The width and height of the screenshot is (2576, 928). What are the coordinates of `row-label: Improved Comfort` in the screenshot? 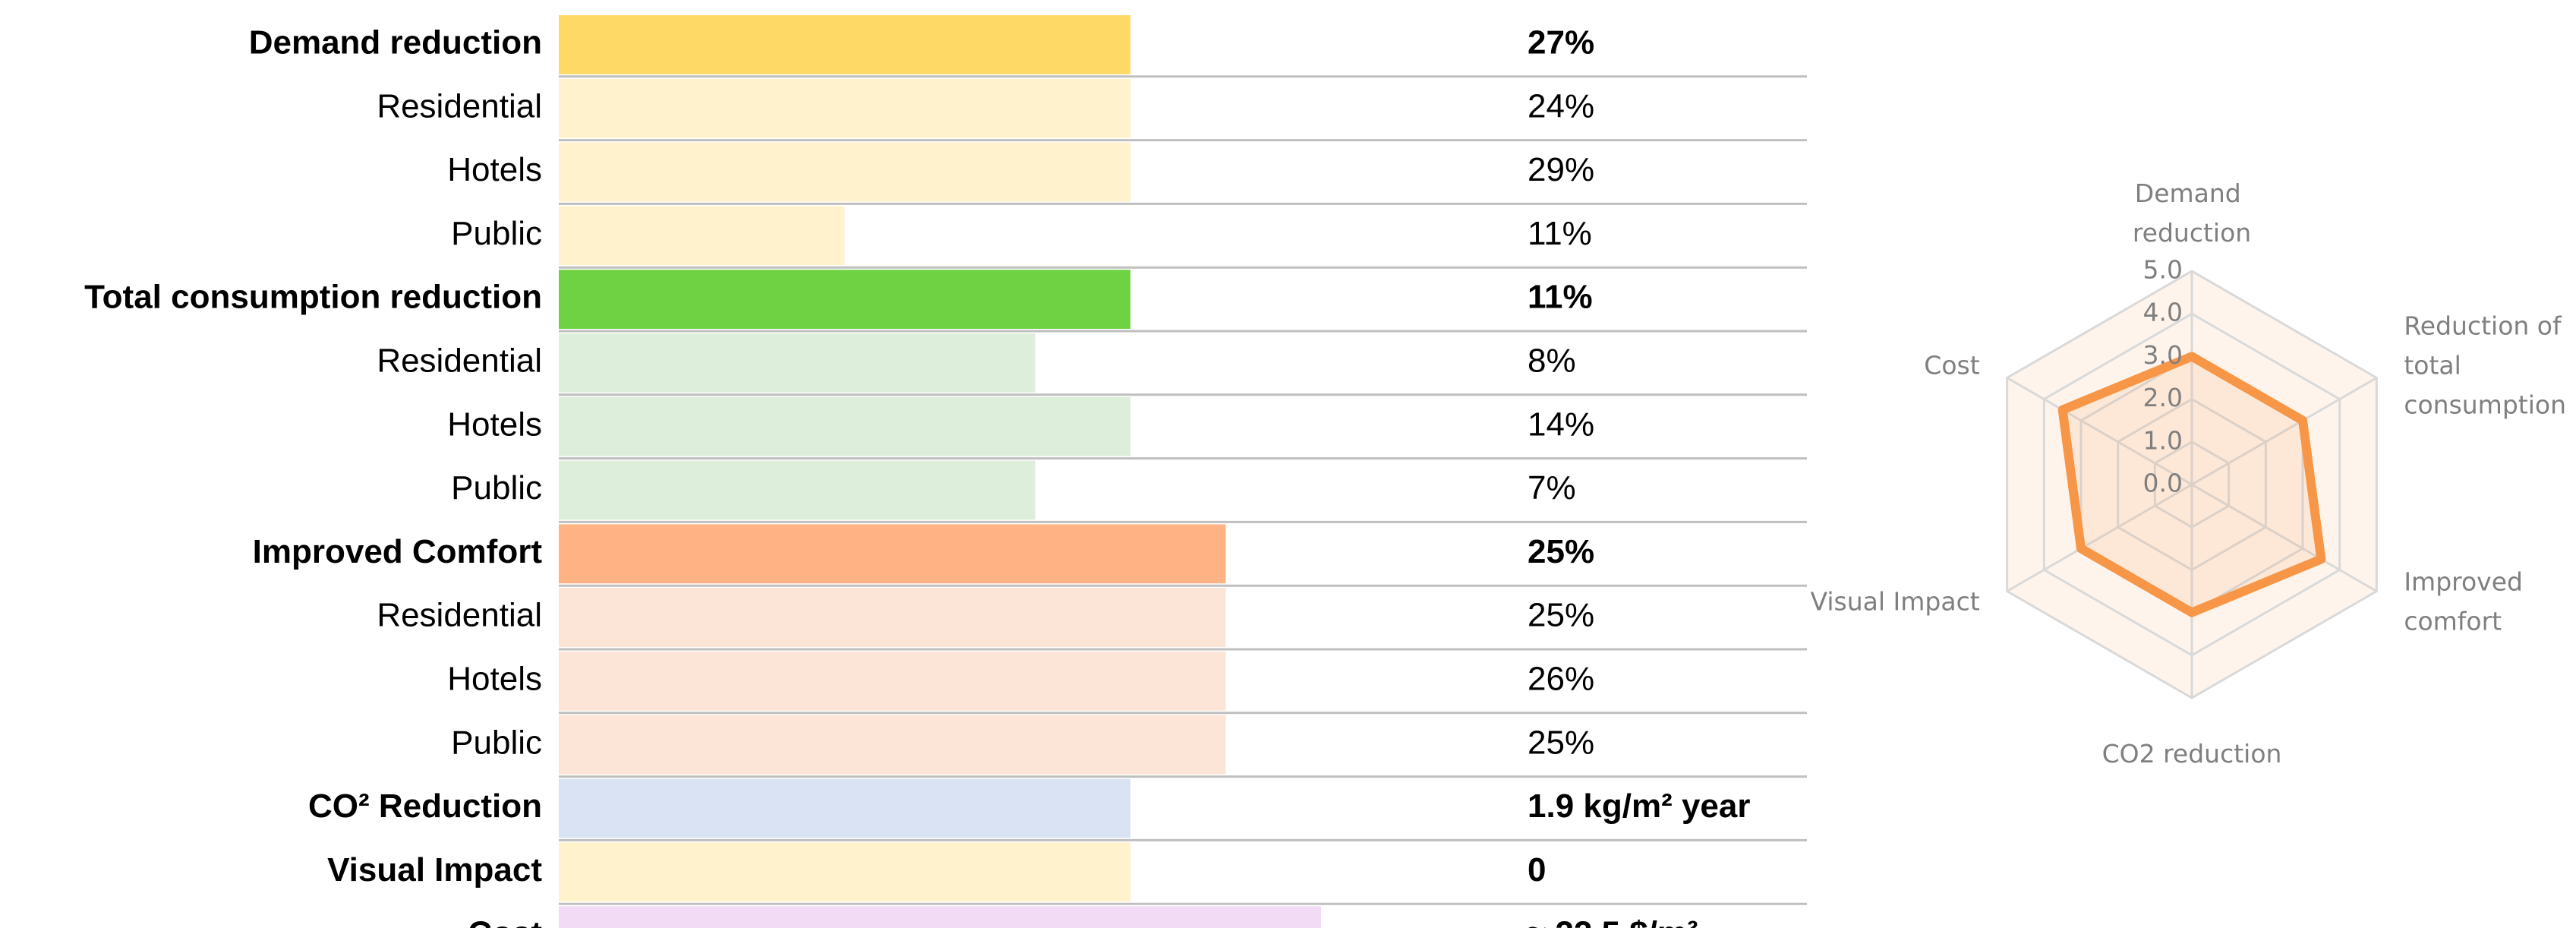 It's located at (398, 551).